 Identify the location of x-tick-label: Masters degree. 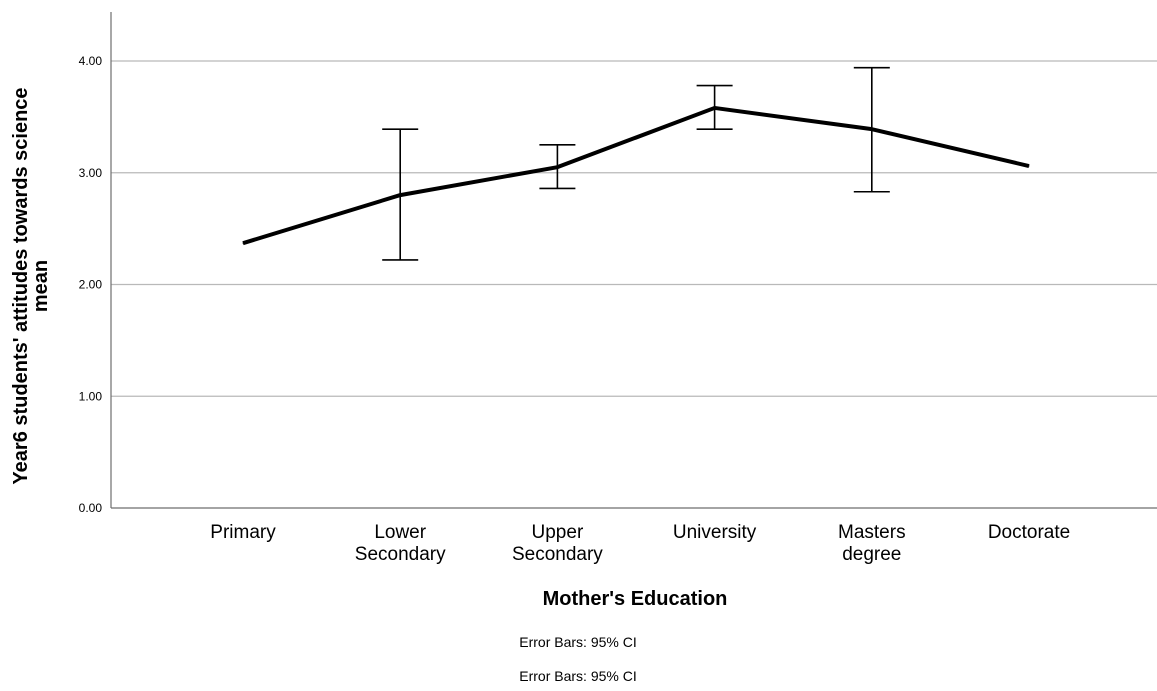
(872, 543).